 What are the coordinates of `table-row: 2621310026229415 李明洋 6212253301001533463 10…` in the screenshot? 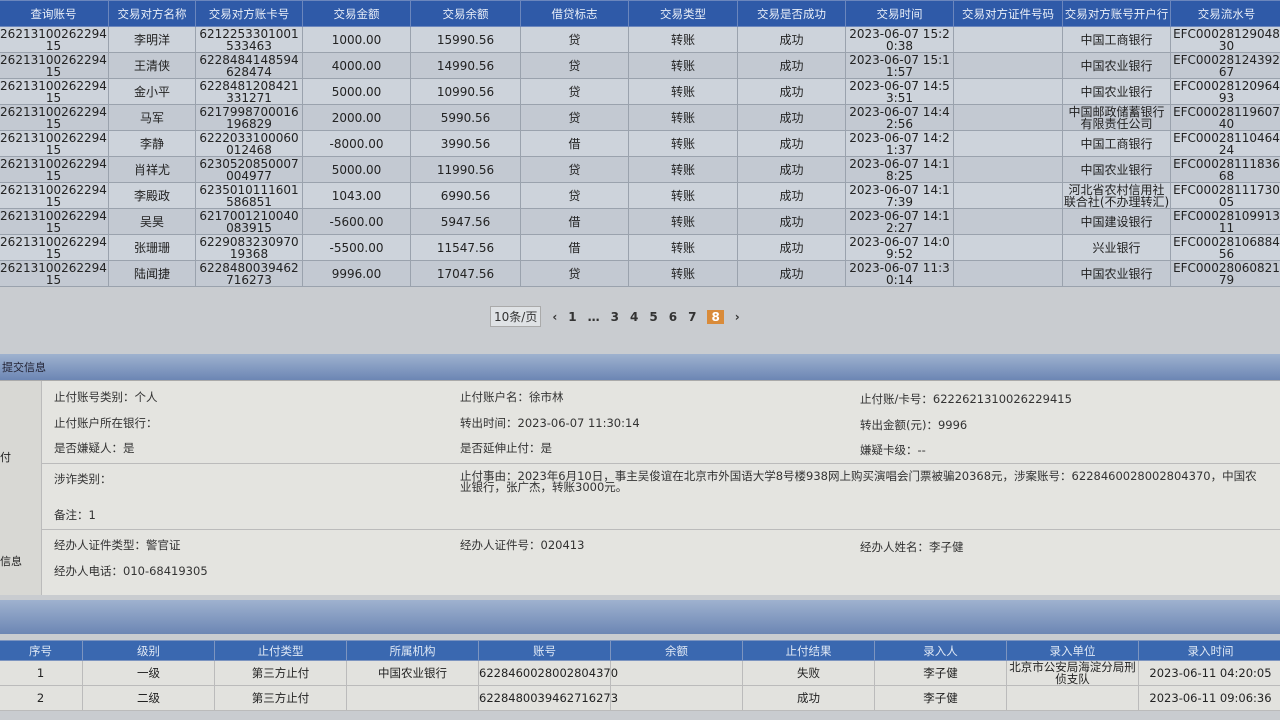 It's located at (640, 39).